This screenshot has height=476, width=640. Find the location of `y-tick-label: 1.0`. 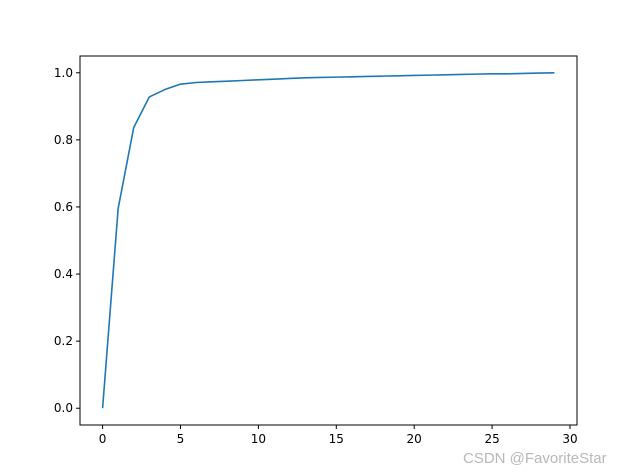

y-tick-label: 1.0 is located at coordinates (63, 73).